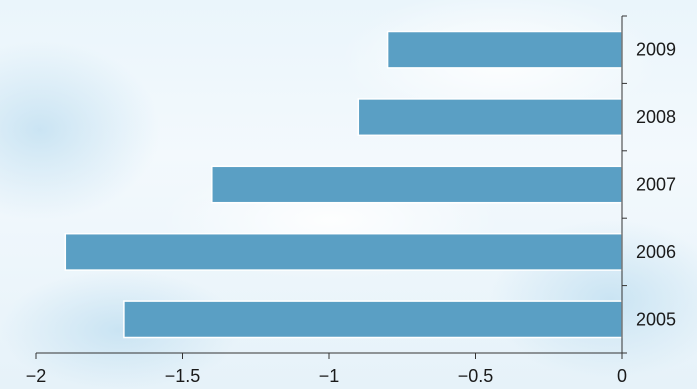 The height and width of the screenshot is (389, 697). I want to click on x-tick-label-1: −1.5, so click(183, 376).